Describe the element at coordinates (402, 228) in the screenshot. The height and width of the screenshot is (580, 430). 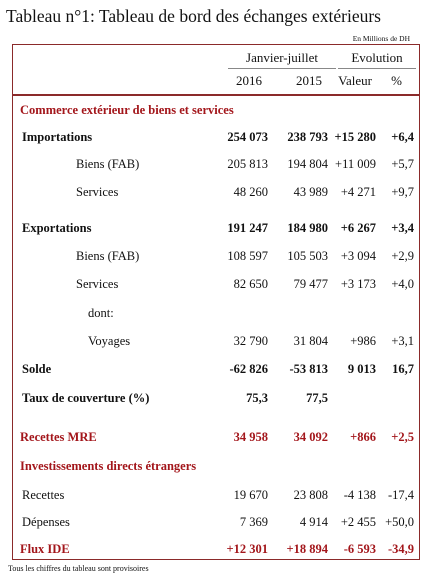
I see `cell: +3,4` at that location.